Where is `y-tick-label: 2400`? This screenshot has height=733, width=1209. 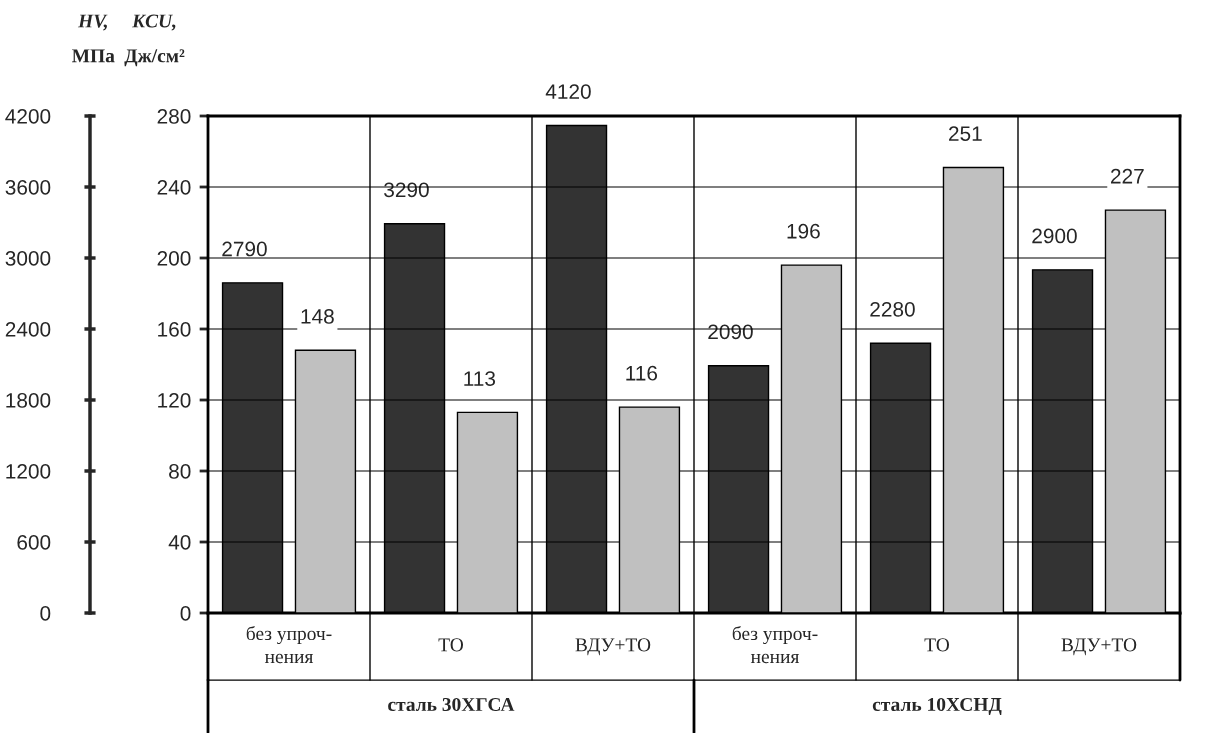 y-tick-label: 2400 is located at coordinates (28, 329).